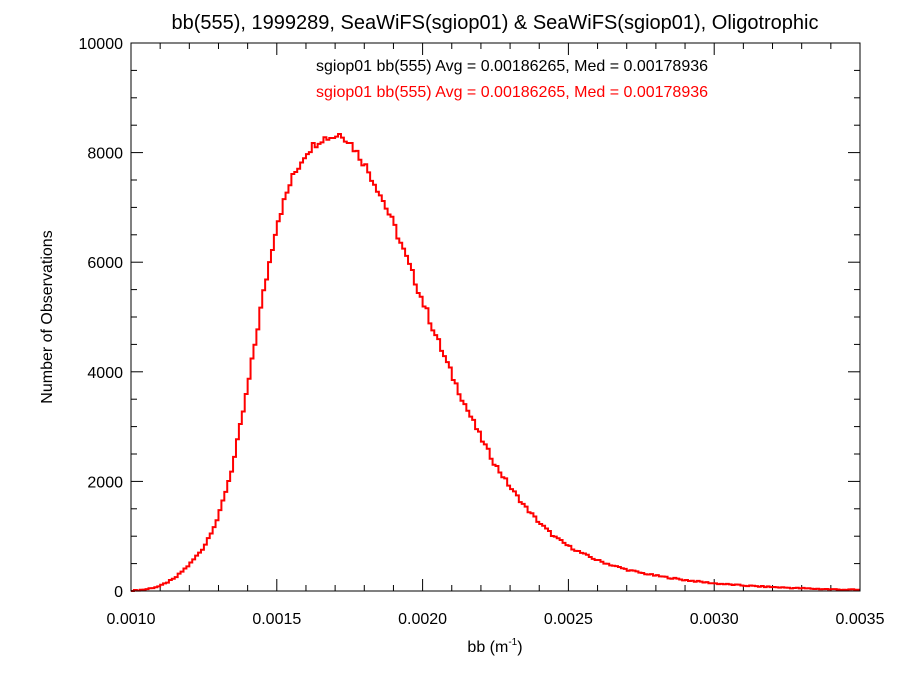 This screenshot has height=675, width=900. I want to click on x-tick-labels: 0.0010 0.0015 0.0020 0.0025 0.0030 0.0035, so click(496, 619).